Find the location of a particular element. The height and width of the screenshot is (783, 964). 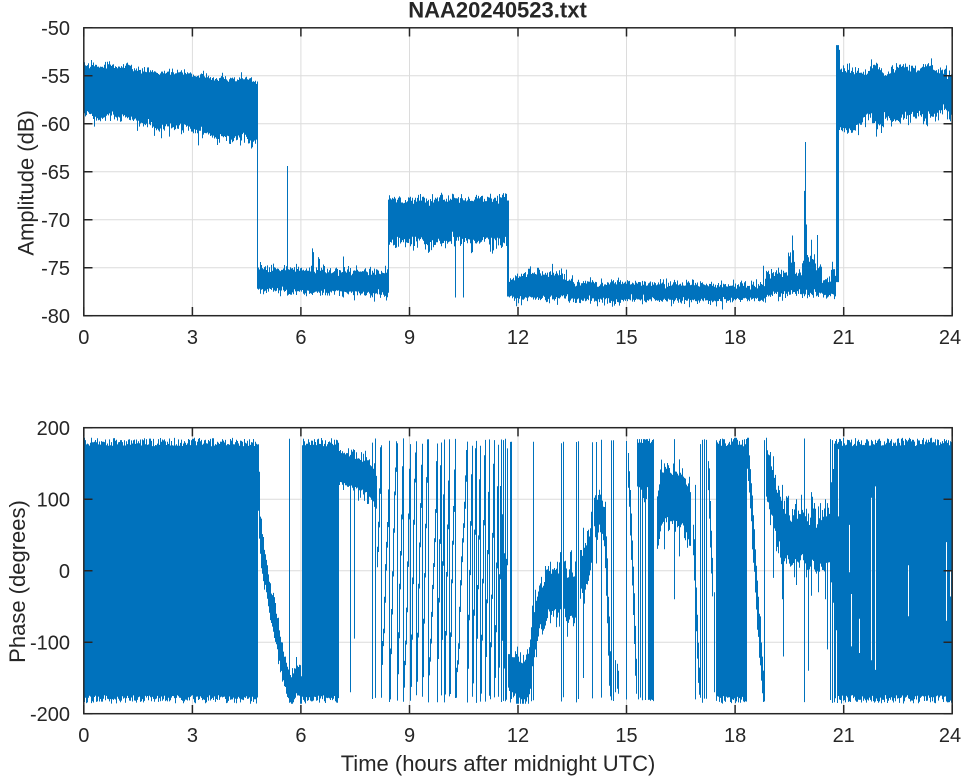

svg-text: 100 is located at coordinates (53, 500).